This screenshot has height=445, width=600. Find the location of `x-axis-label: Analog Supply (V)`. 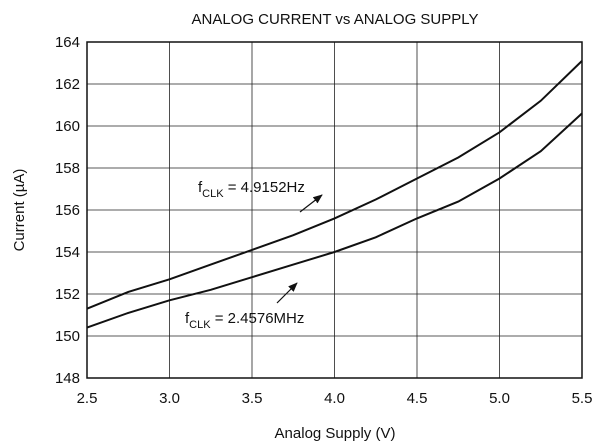

x-axis-label: Analog Supply (V) is located at coordinates (335, 433).